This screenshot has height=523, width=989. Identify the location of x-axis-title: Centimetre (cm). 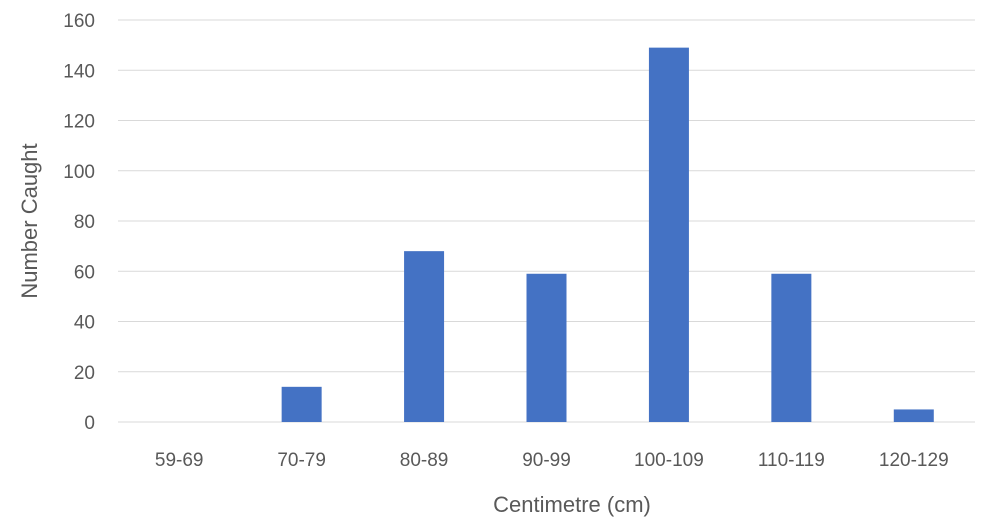
(572, 504).